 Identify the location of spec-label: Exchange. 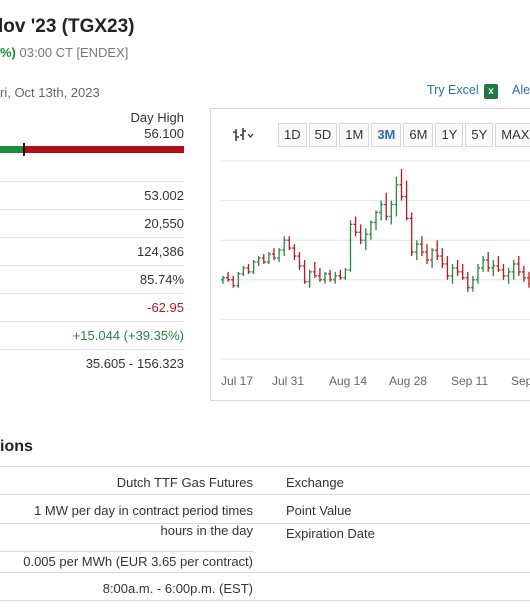
(315, 482).